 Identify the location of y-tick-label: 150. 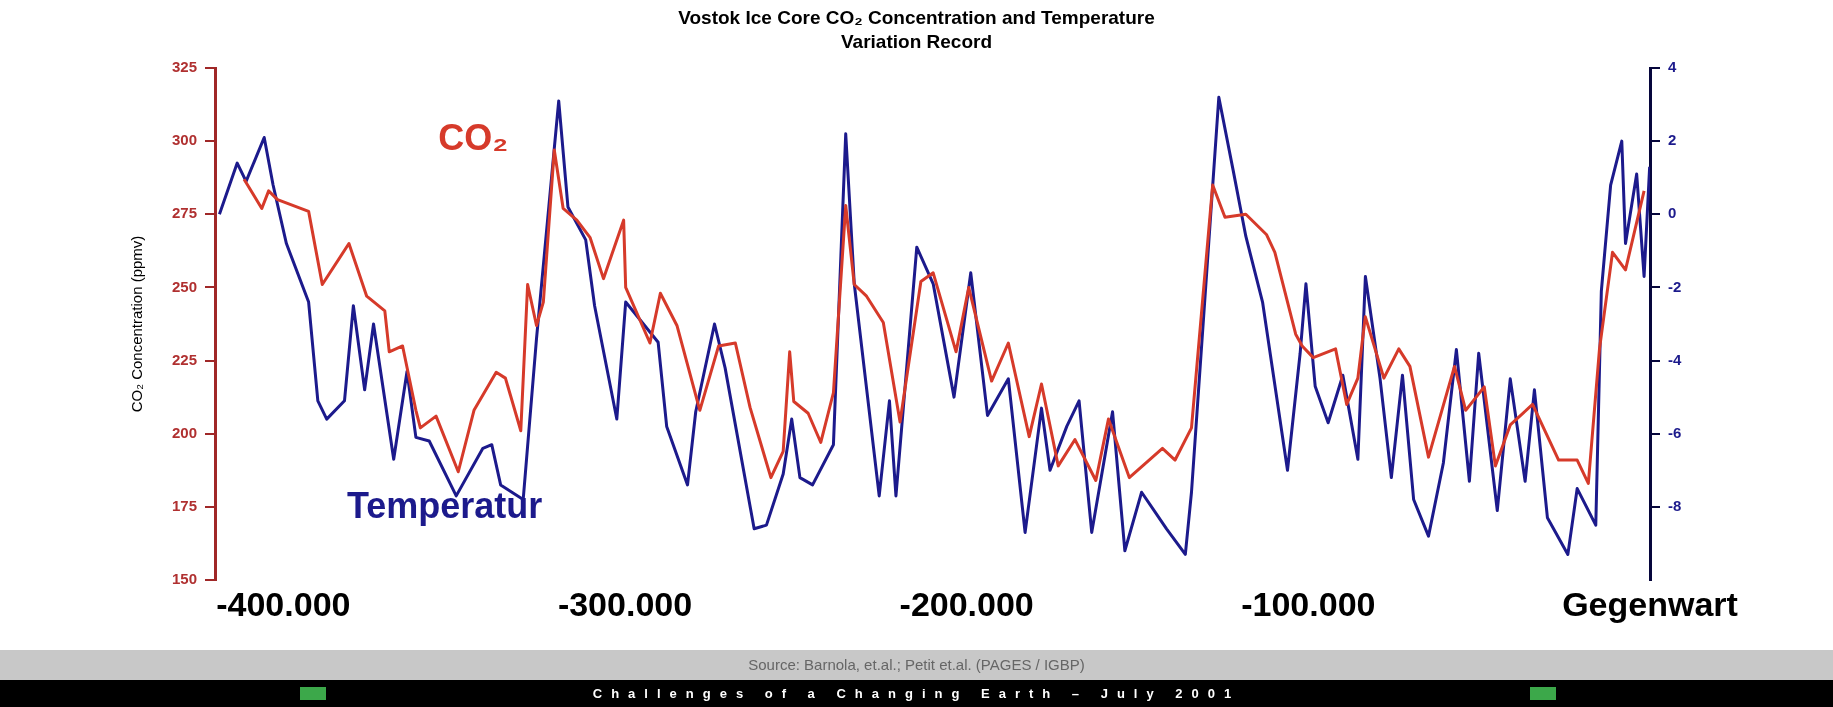
(184, 579).